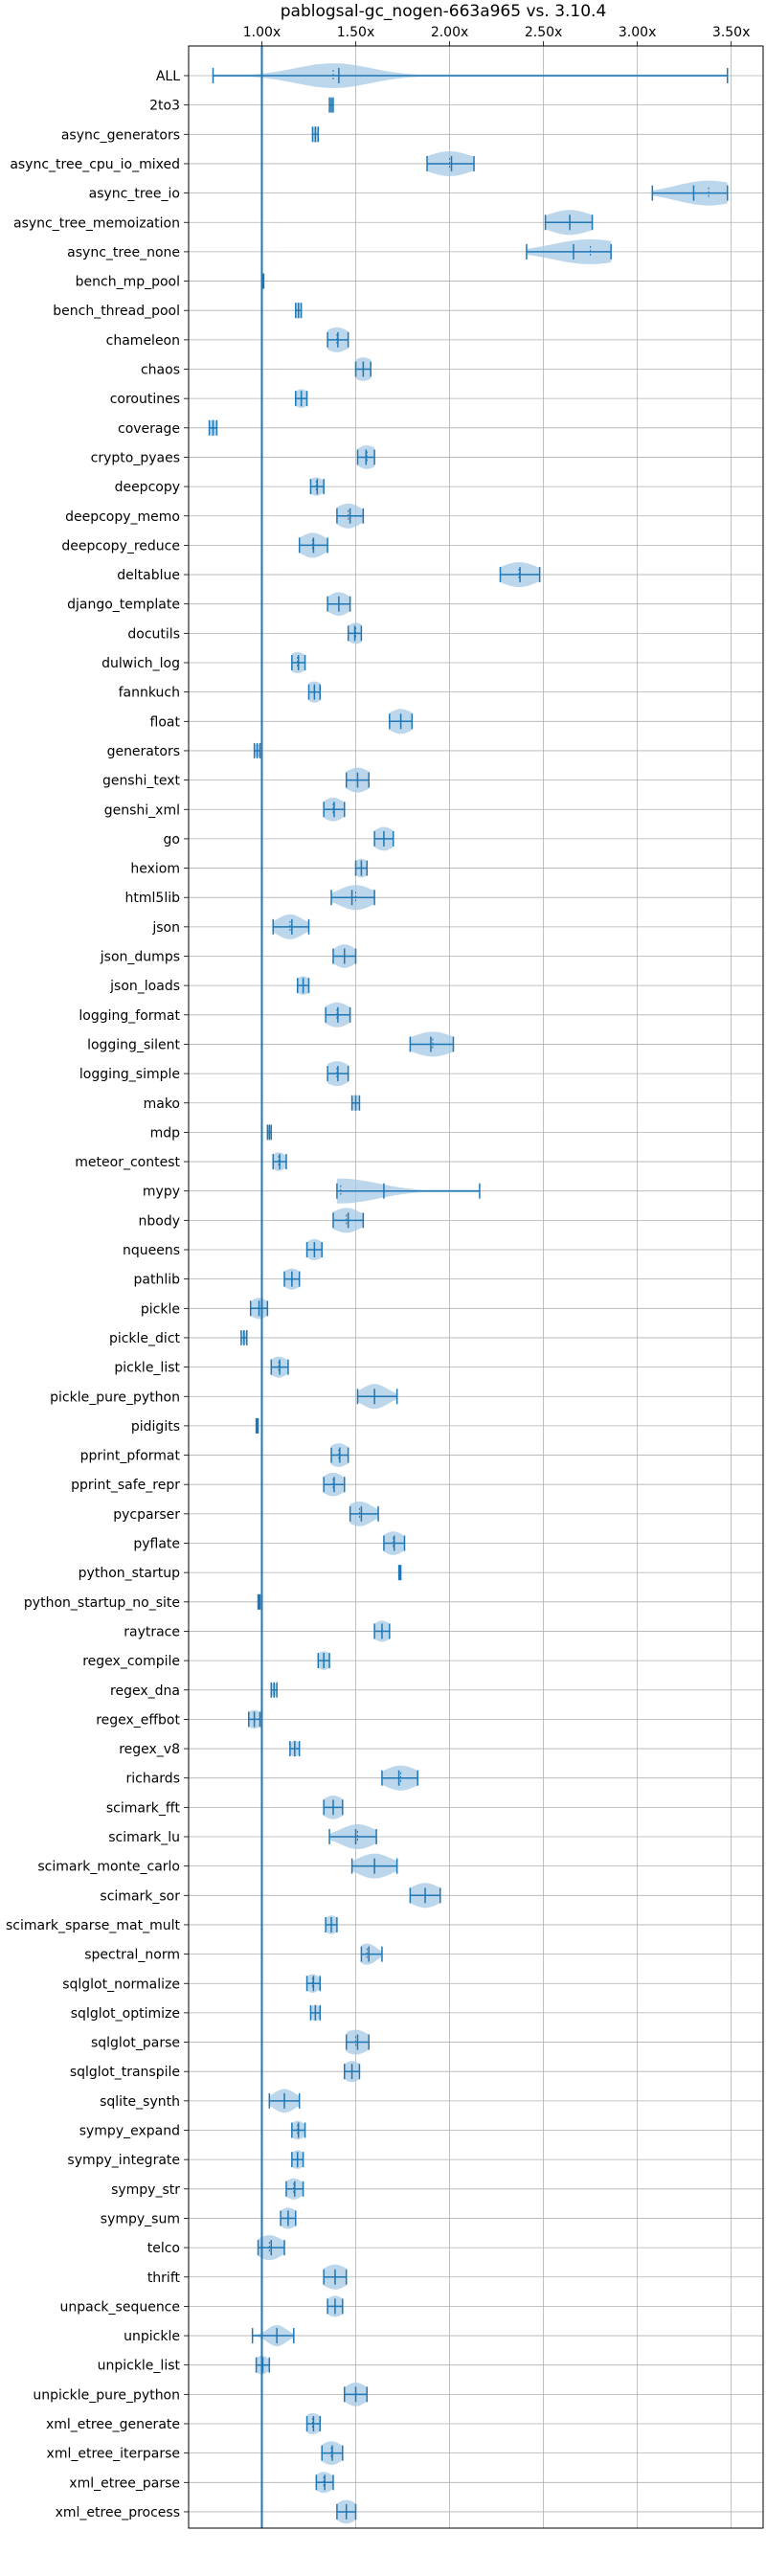 This screenshot has height=2576, width=766. What do you see at coordinates (291, 926) in the screenshot?
I see `violin-json` at bounding box center [291, 926].